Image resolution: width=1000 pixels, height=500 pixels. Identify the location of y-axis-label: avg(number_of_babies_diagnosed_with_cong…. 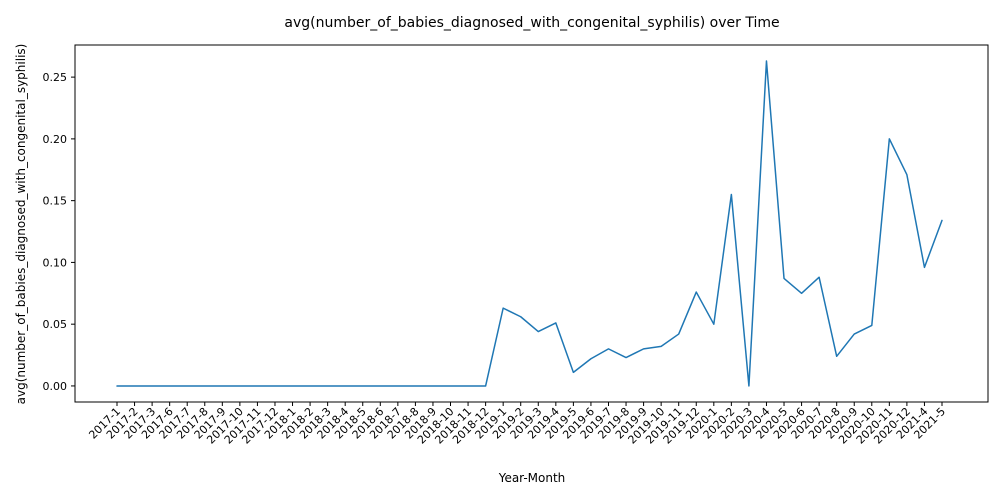
(21, 224).